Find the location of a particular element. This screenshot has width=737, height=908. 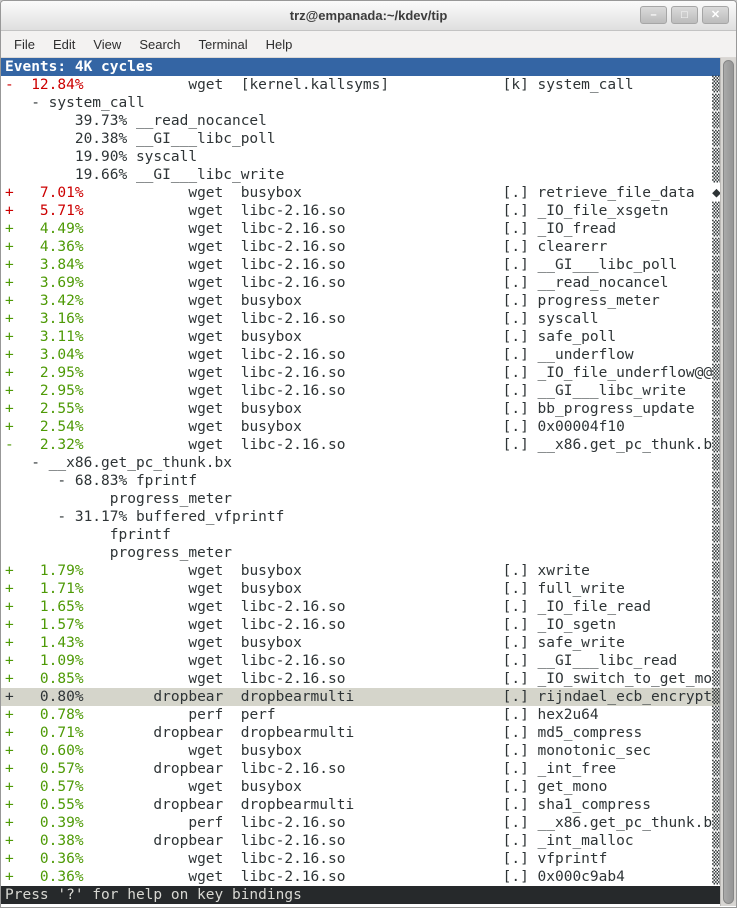

row-text: wget libc-2.16.so [.] 0x000c9ab4 is located at coordinates (354, 877).